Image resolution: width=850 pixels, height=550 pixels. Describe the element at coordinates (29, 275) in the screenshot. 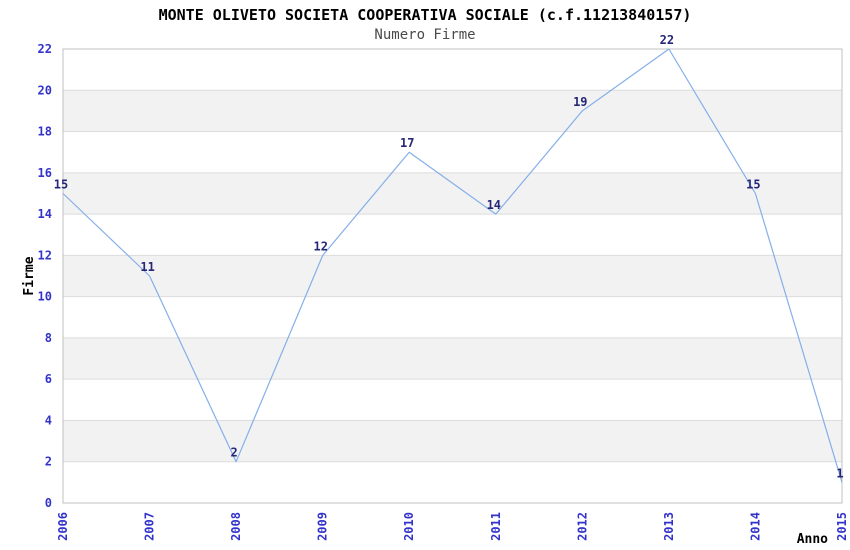

I see `y-axis-title: Firme` at that location.